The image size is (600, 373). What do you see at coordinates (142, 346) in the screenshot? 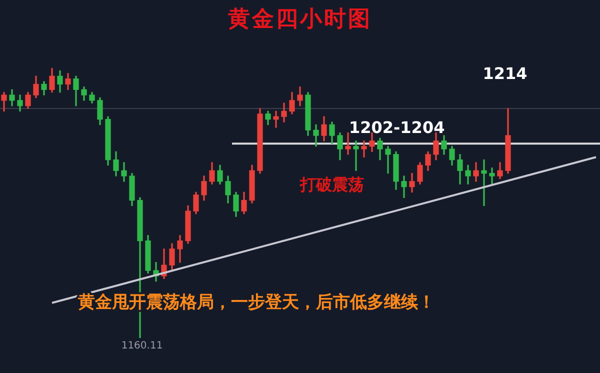
I see `text: 1160.11` at bounding box center [142, 346].